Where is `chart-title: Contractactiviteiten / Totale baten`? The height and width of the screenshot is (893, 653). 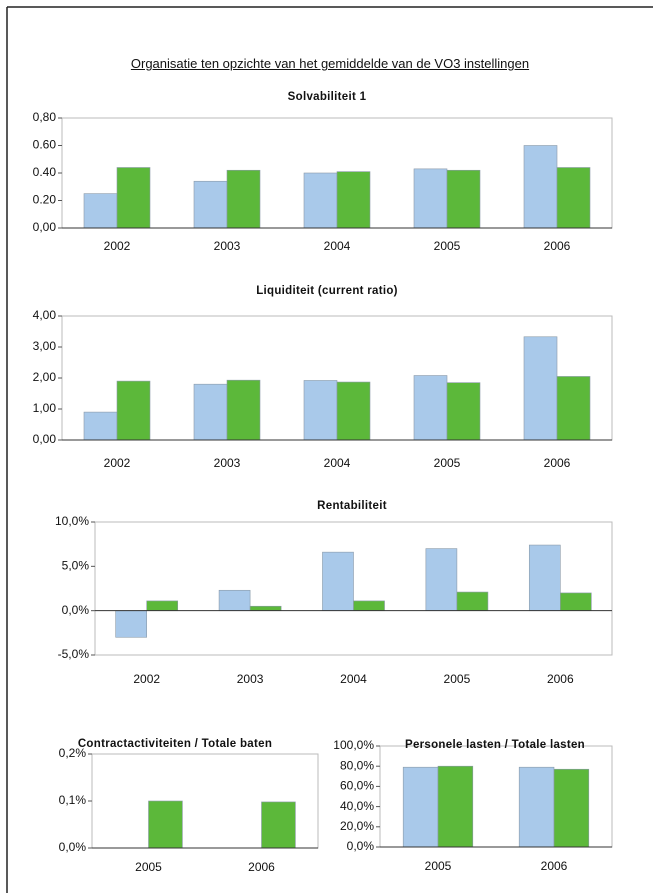 chart-title: Contractactiviteiten / Totale baten is located at coordinates (175, 744).